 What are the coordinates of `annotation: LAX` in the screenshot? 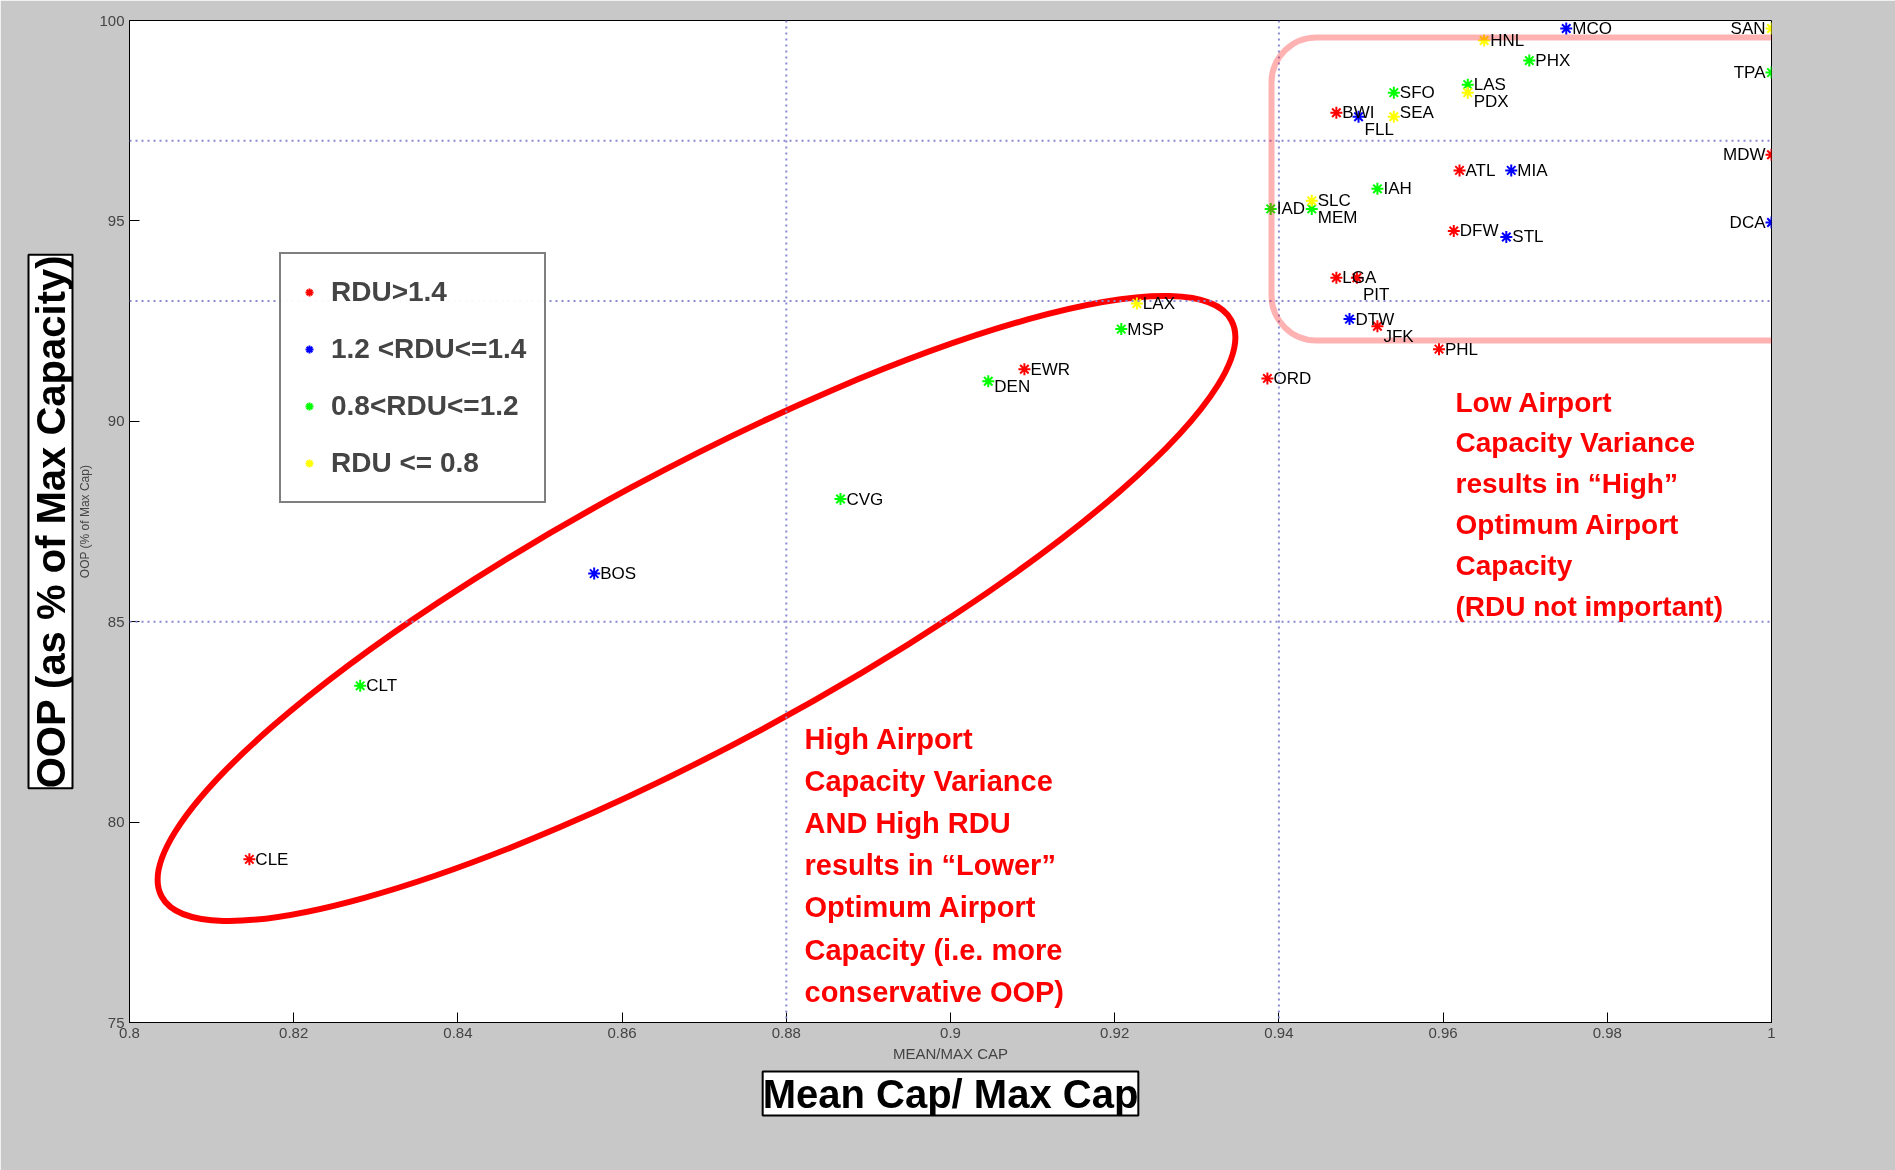 It's located at (1159, 303).